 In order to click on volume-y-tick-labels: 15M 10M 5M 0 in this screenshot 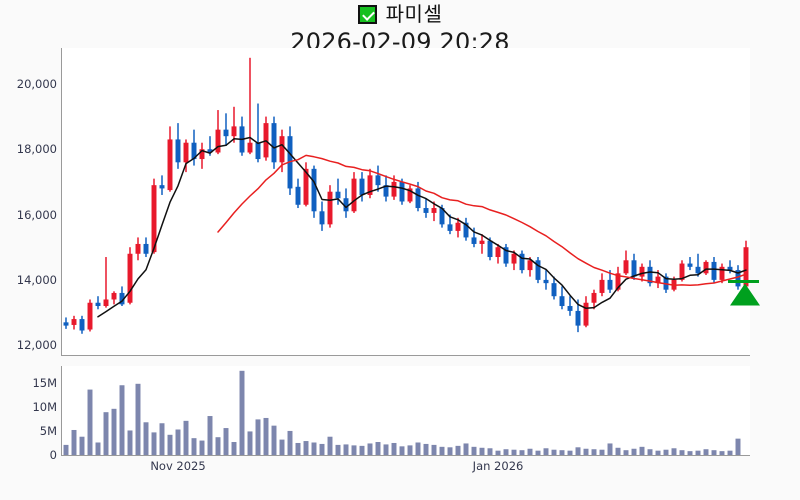, I will do `click(28, 250)`.